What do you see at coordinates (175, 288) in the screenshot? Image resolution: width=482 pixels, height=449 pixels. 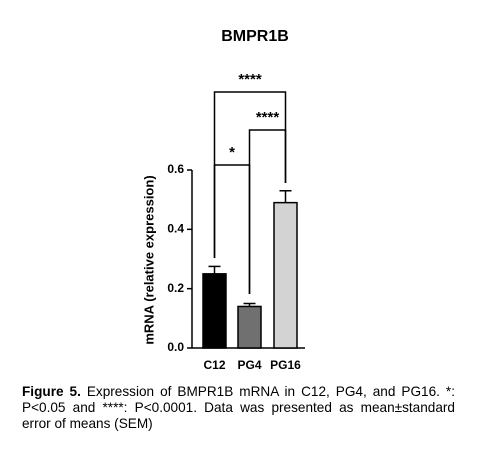 I see `y-tick-label: 0.2` at bounding box center [175, 288].